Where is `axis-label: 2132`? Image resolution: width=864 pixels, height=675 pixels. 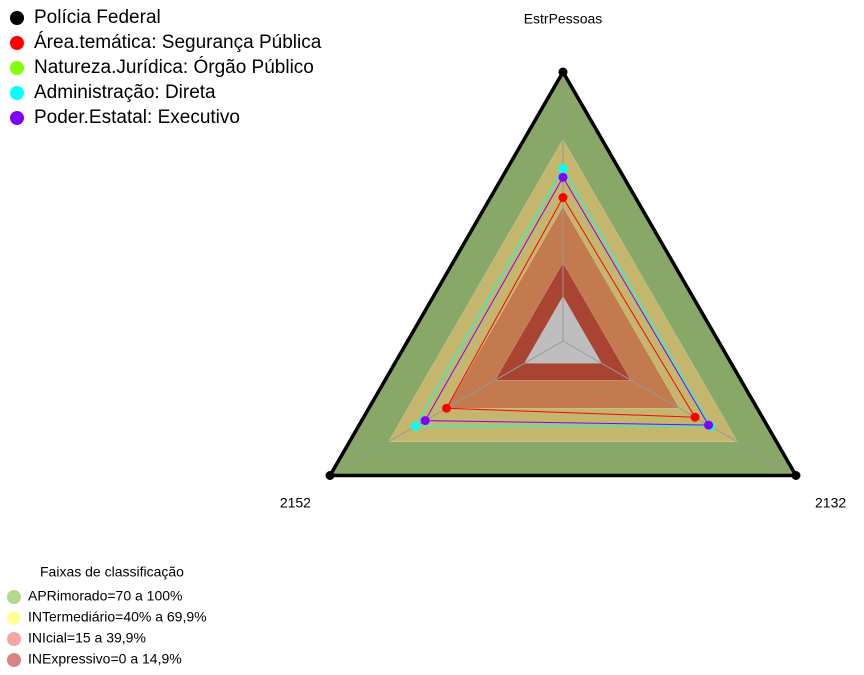 axis-label: 2132 is located at coordinates (830, 503).